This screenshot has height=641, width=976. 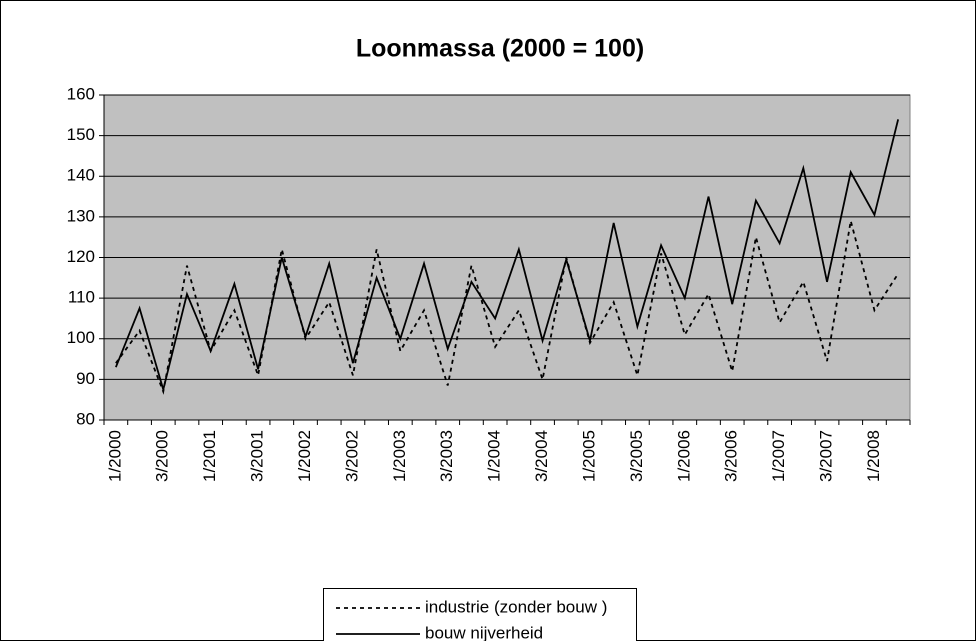 I want to click on legend-box, so click(x=480, y=614).